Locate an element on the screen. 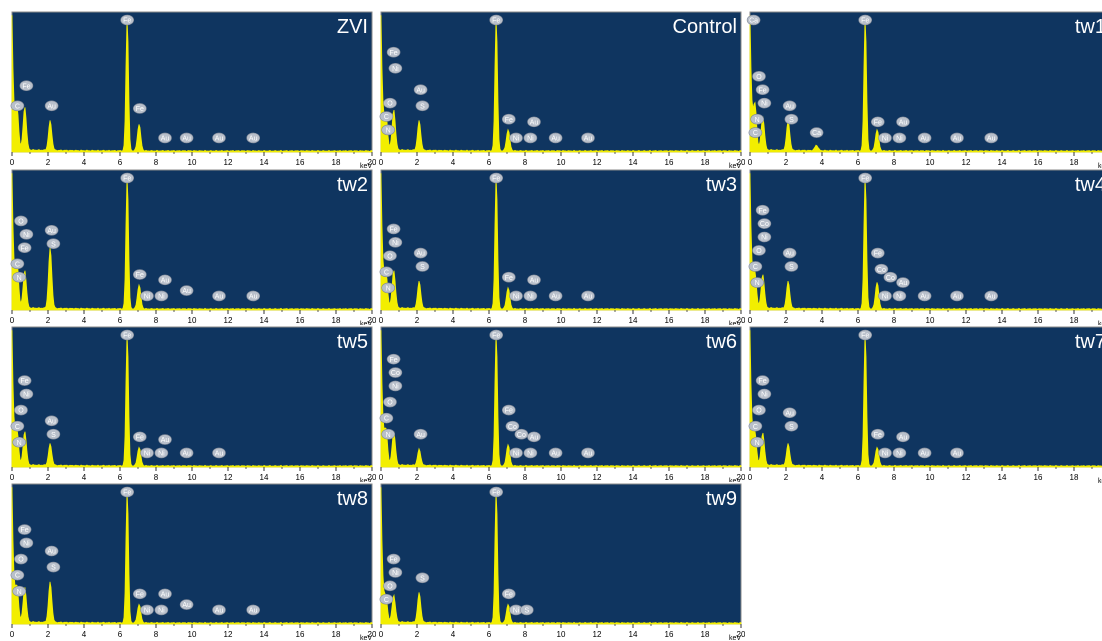  svg-text: C is located at coordinates (755, 133).